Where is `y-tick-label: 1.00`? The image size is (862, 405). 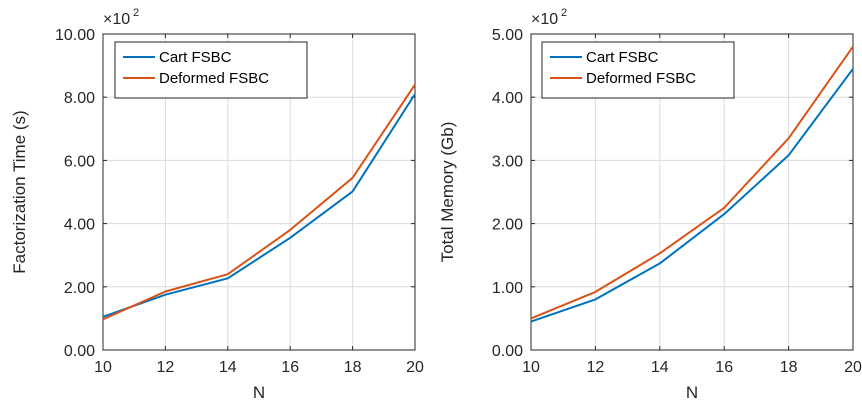
y-tick-label: 1.00 is located at coordinates (507, 288).